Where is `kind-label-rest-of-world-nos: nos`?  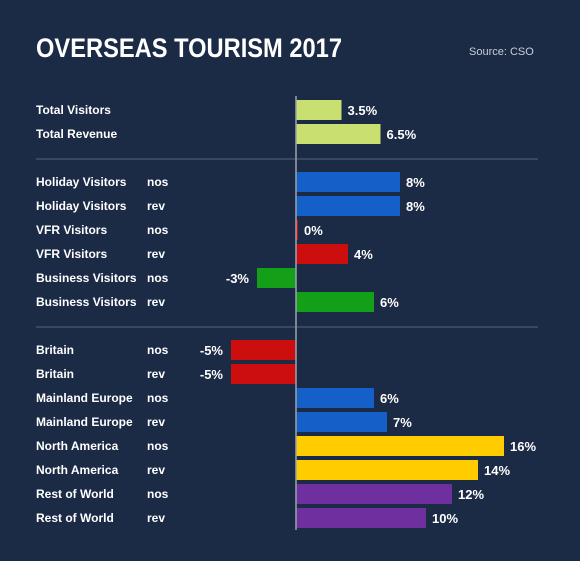
kind-label-rest-of-world-nos: nos is located at coordinates (158, 494).